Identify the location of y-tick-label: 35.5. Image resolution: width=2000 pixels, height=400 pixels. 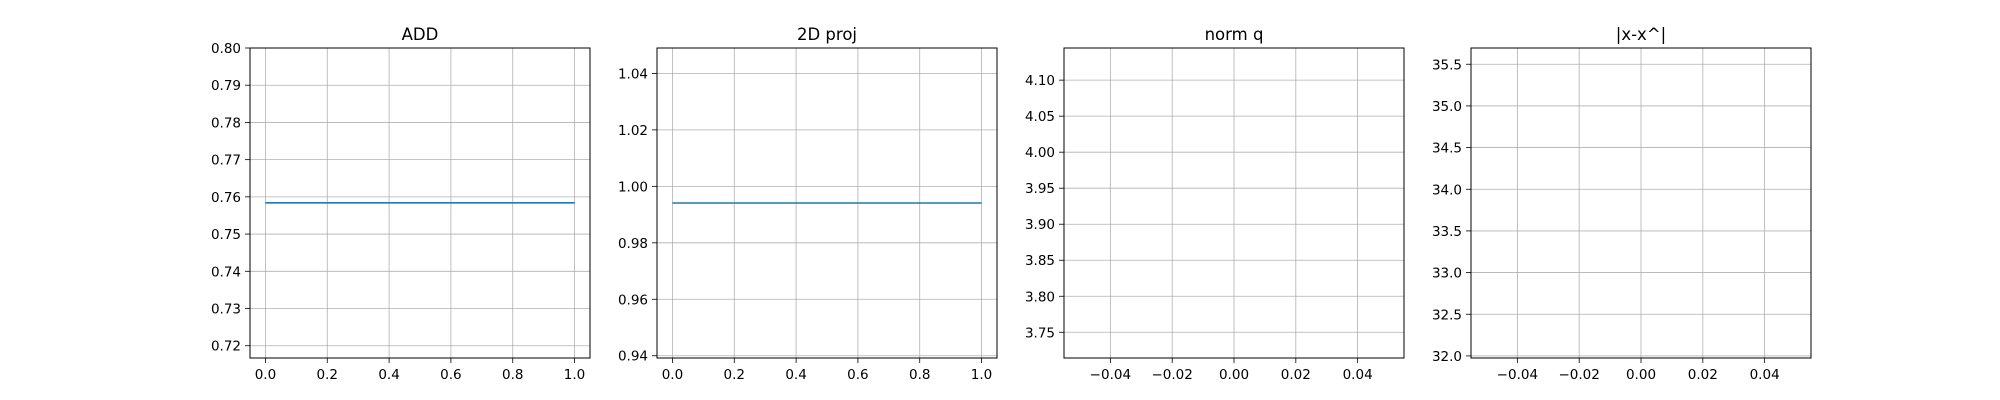
(1447, 65).